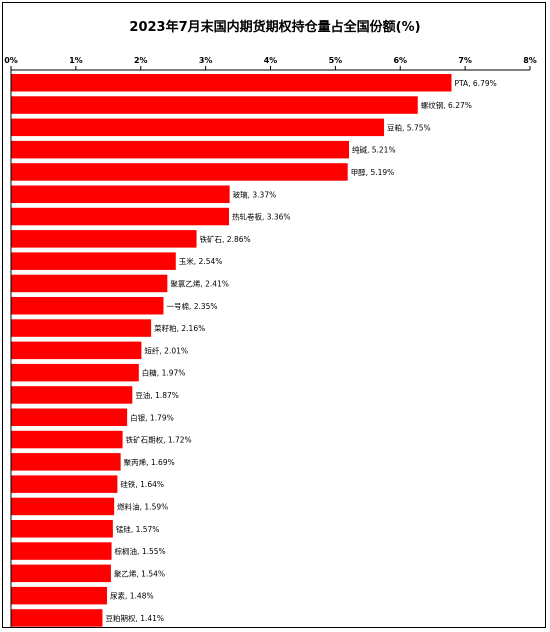 The width and height of the screenshot is (550, 632). I want to click on bar-data-label: 短纤, 2.01%, so click(166, 350).